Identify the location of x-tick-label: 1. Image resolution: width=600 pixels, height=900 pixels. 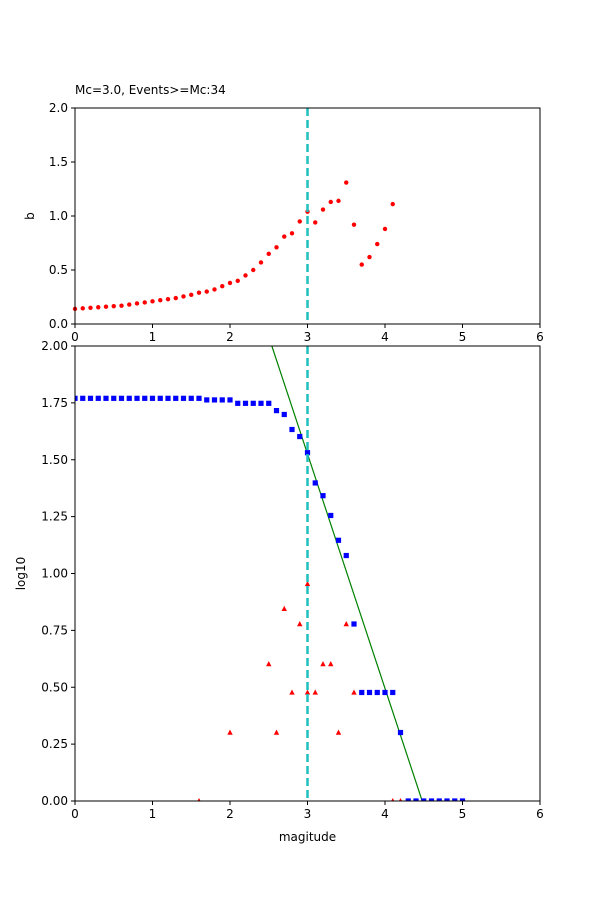
(153, 337).